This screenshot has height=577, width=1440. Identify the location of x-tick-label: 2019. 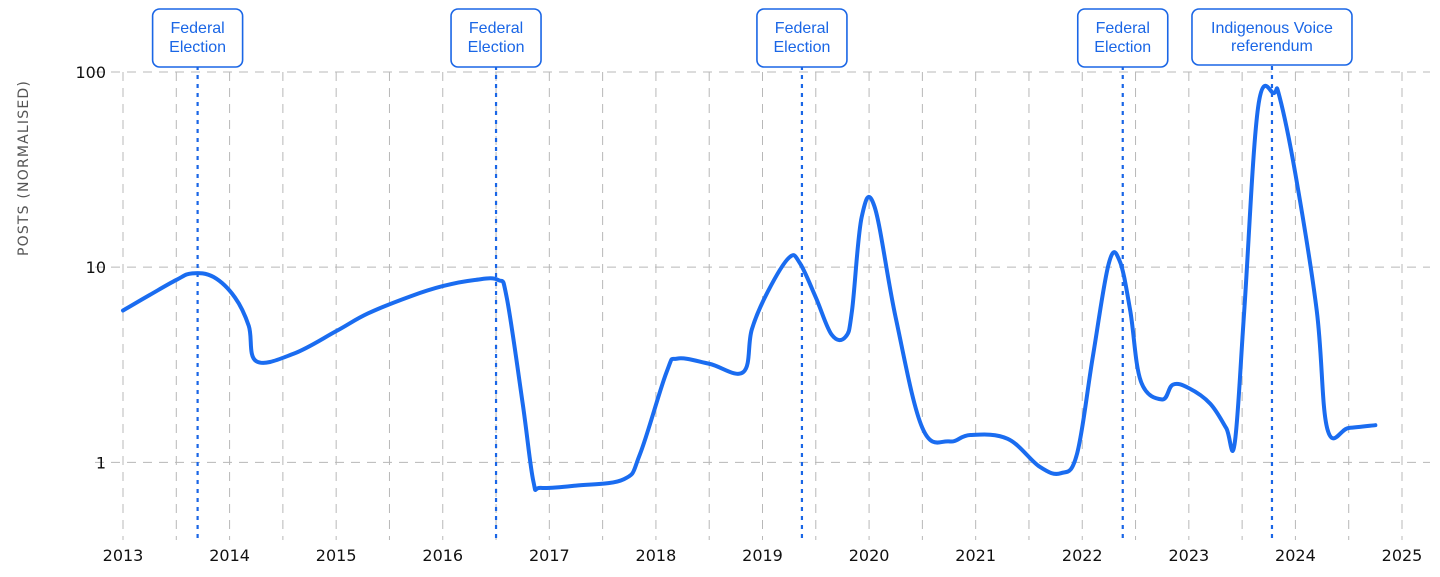
(762, 555).